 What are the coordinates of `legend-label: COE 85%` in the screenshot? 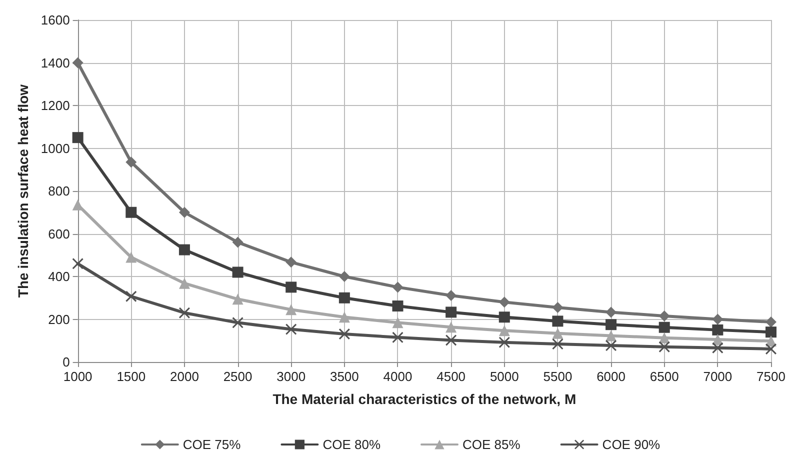 It's located at (491, 444).